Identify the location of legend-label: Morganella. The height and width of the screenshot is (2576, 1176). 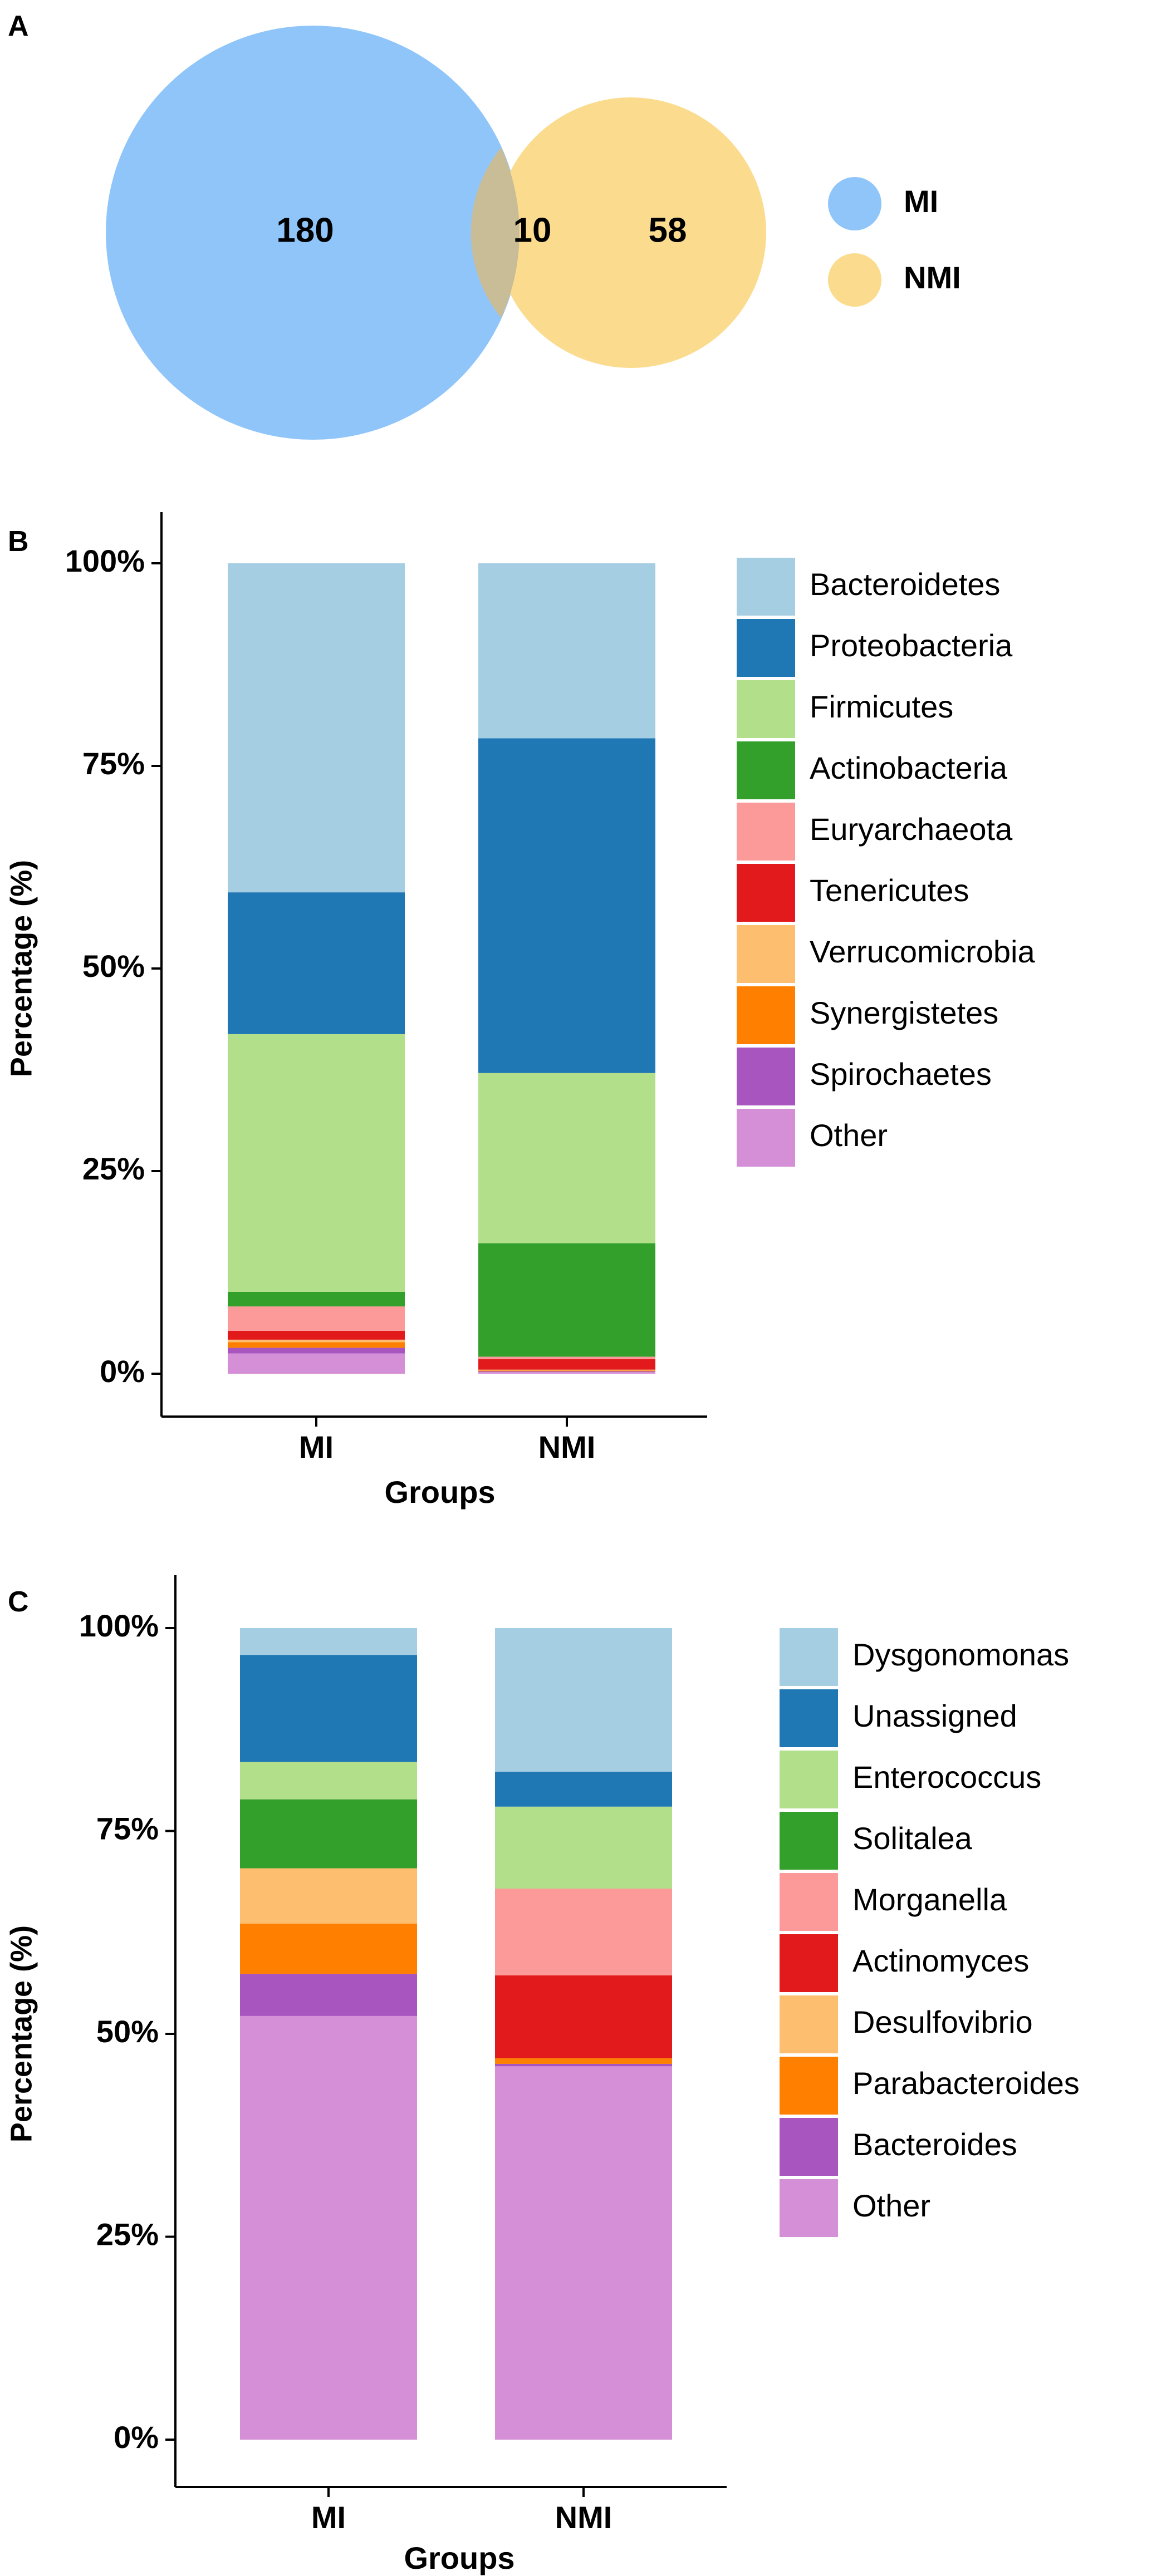
(929, 1899).